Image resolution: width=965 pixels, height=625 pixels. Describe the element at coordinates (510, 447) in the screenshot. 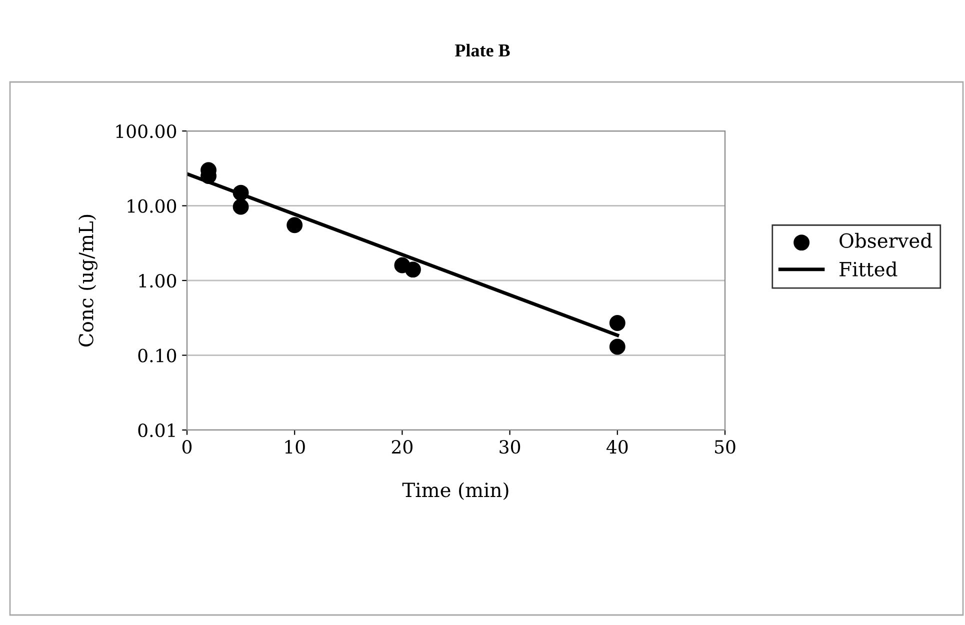

I see `x-tick-label: 30` at that location.